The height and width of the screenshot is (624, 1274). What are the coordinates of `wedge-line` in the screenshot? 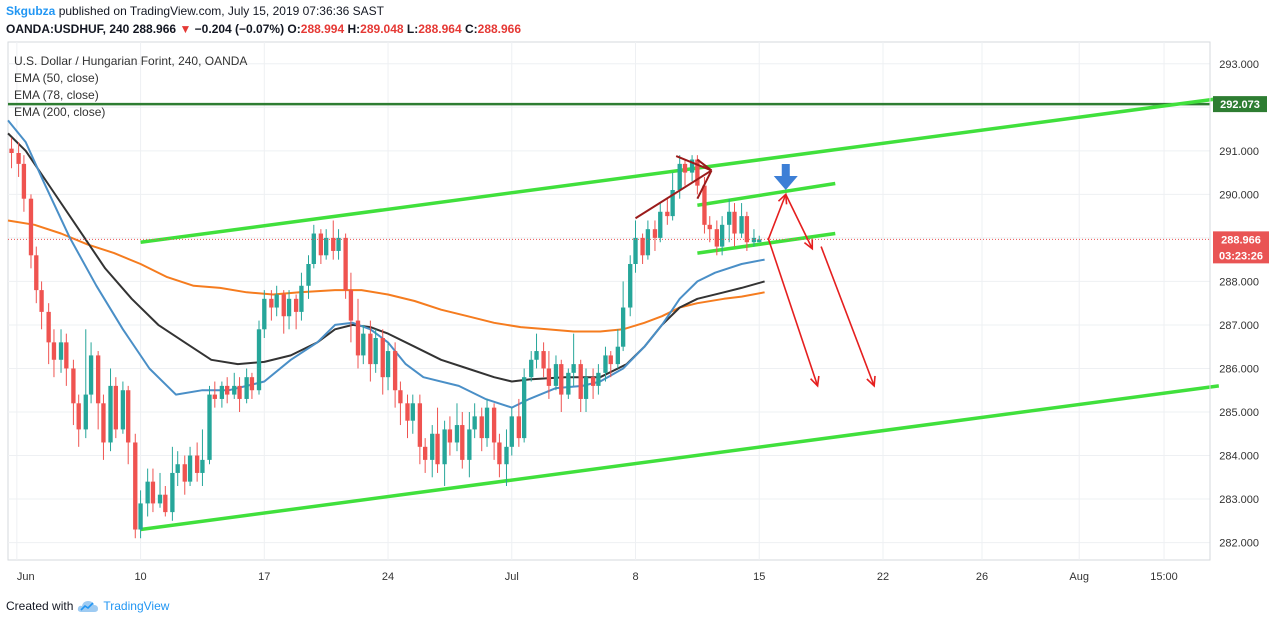 It's located at (673, 194).